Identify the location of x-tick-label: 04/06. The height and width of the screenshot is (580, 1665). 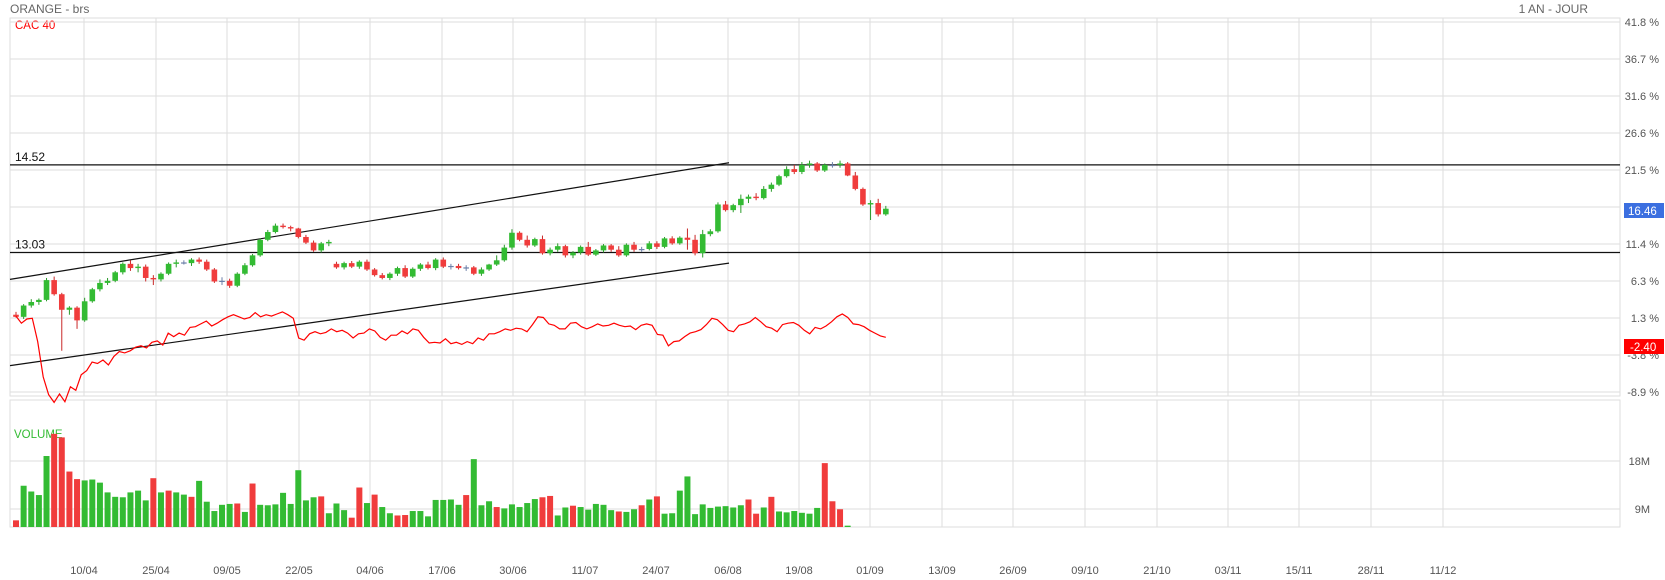
(370, 571).